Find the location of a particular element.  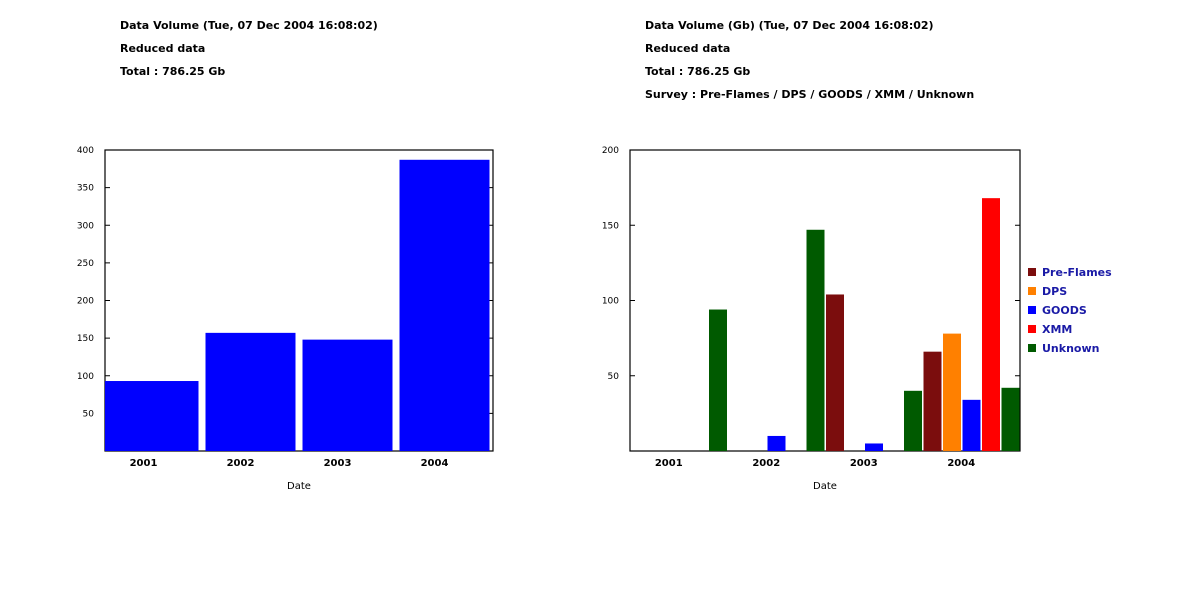

left-ytick-label: 300 is located at coordinates (85, 226).